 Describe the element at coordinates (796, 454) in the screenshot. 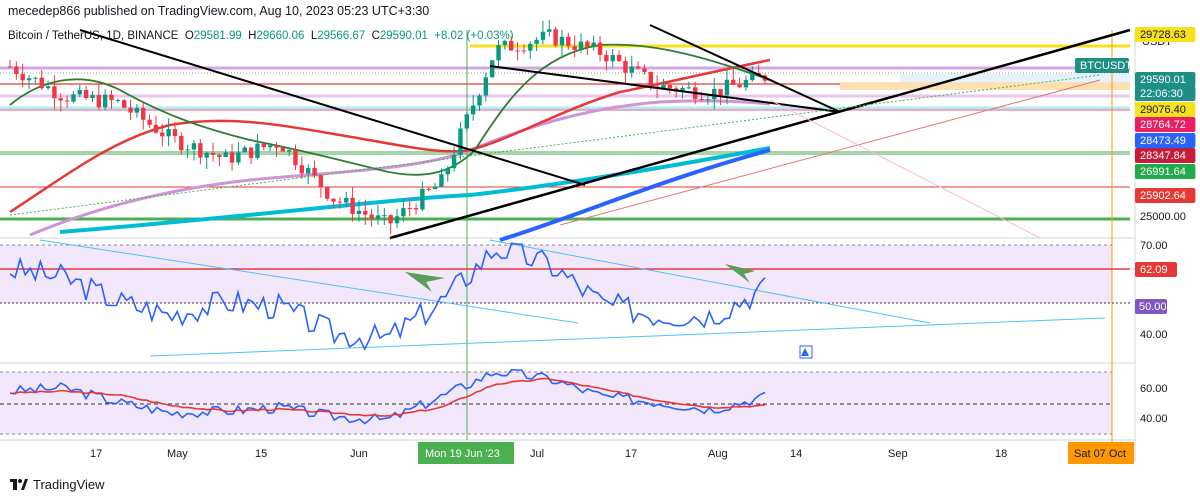

I see `time-label-14: 14` at that location.